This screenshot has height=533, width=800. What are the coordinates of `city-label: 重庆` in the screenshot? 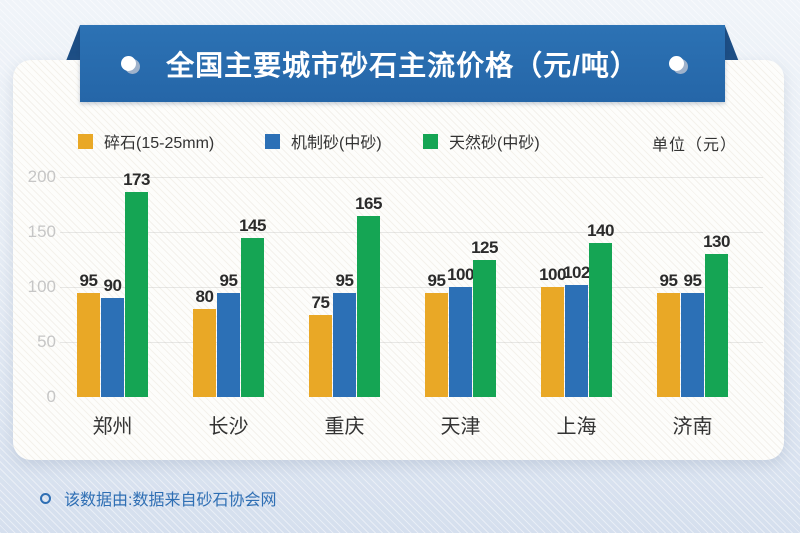 It's located at (344, 427).